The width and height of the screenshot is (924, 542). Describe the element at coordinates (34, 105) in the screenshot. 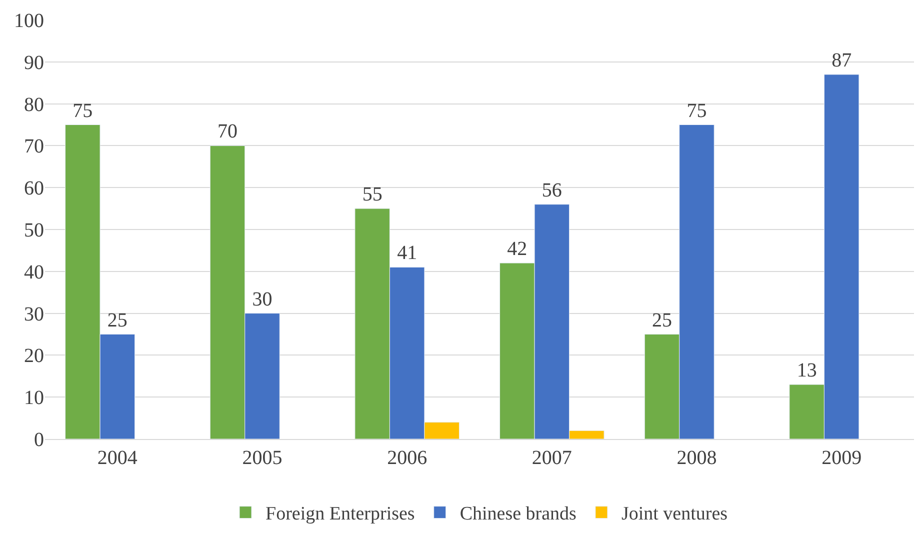

I see `y-tick-label: 80` at that location.